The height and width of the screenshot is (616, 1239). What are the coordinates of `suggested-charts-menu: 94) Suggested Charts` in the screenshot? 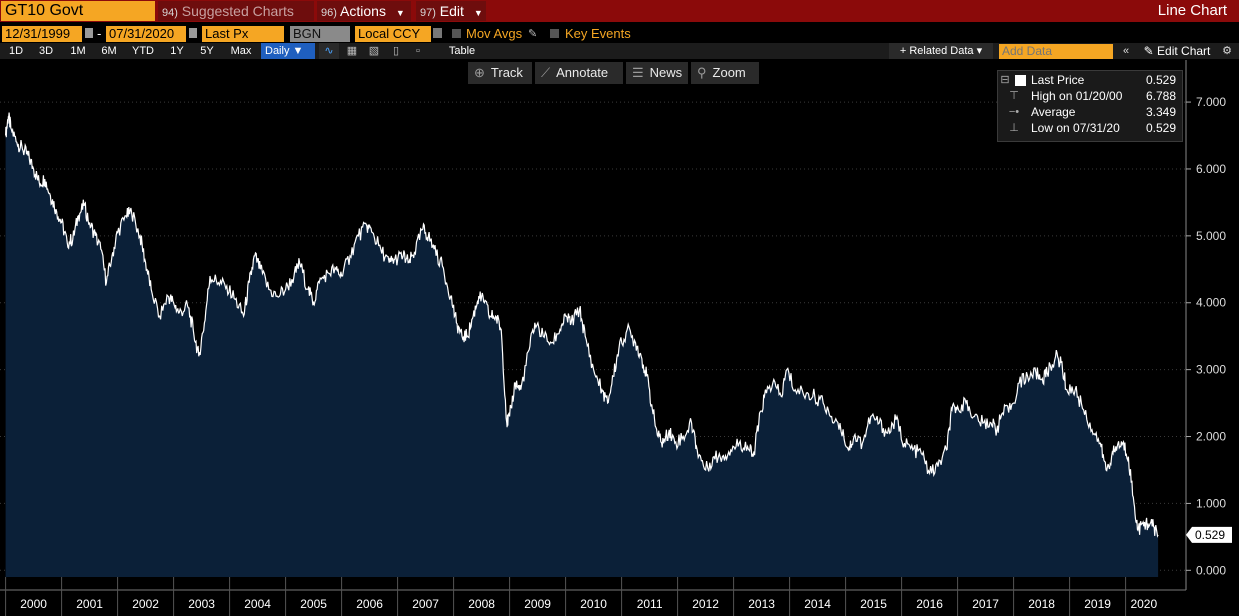 It's located at (236, 11).